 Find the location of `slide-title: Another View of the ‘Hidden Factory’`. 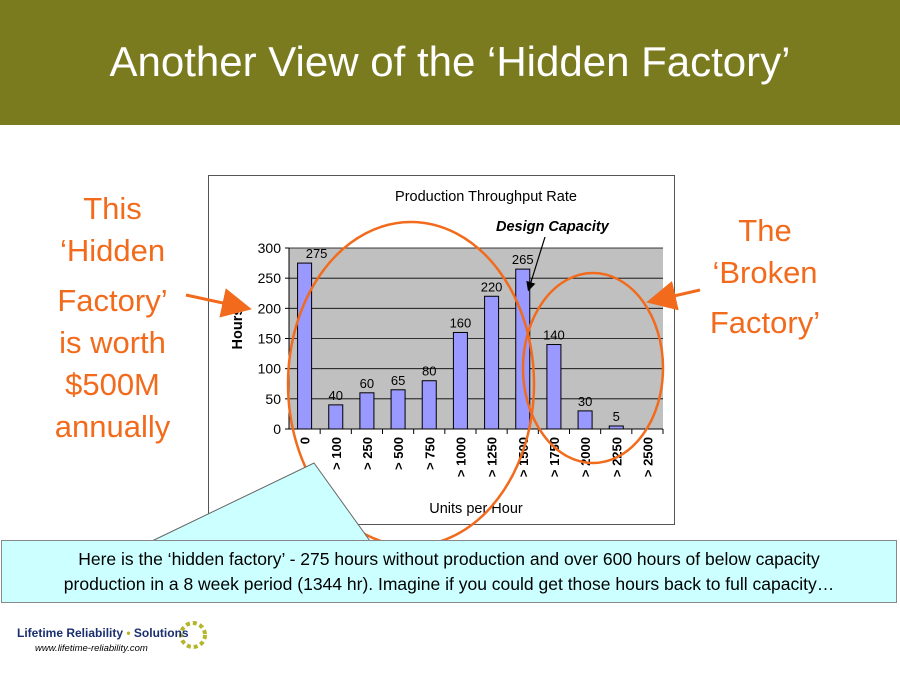

slide-title: Another View of the ‘Hidden Factory’ is located at coordinates (450, 61).